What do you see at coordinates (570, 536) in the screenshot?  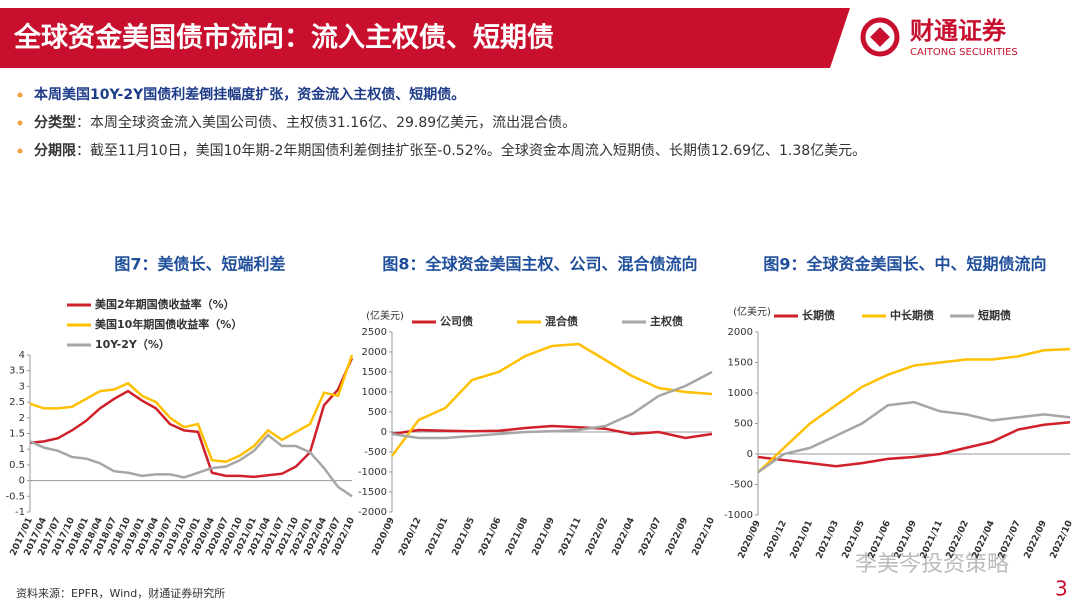 I see `x-tick-label: 2021/11` at bounding box center [570, 536].